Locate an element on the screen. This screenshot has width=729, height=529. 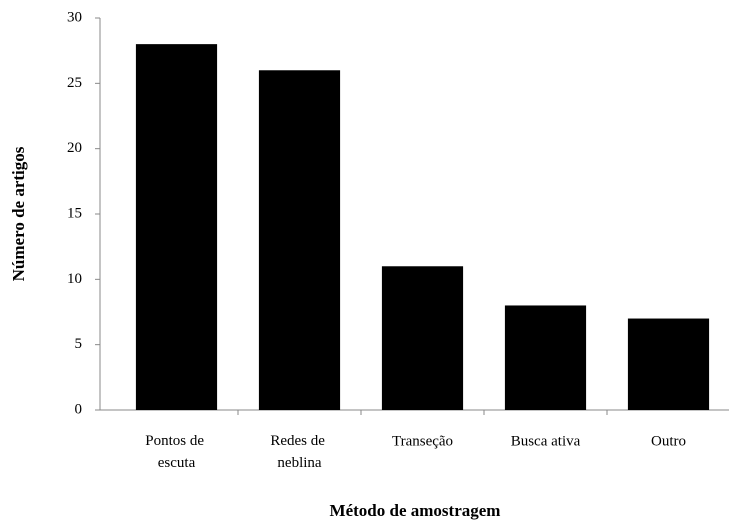
y-tick-label: 20 is located at coordinates (74, 148).